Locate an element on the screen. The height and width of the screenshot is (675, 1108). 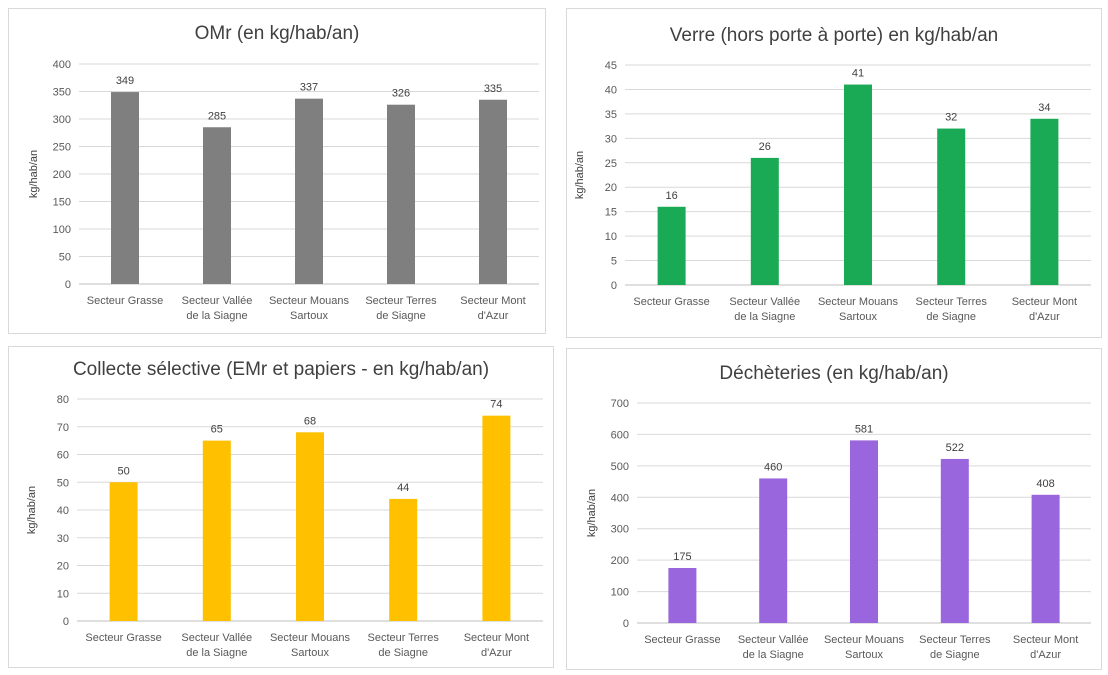
y-tick-label: 70 is located at coordinates (63, 428).